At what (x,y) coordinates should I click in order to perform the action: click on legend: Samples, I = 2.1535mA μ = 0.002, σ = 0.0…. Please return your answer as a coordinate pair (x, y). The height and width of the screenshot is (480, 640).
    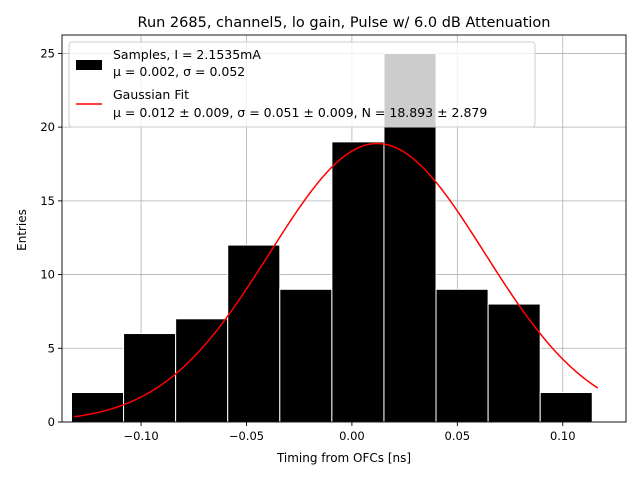
    Looking at the image, I should click on (302, 84).